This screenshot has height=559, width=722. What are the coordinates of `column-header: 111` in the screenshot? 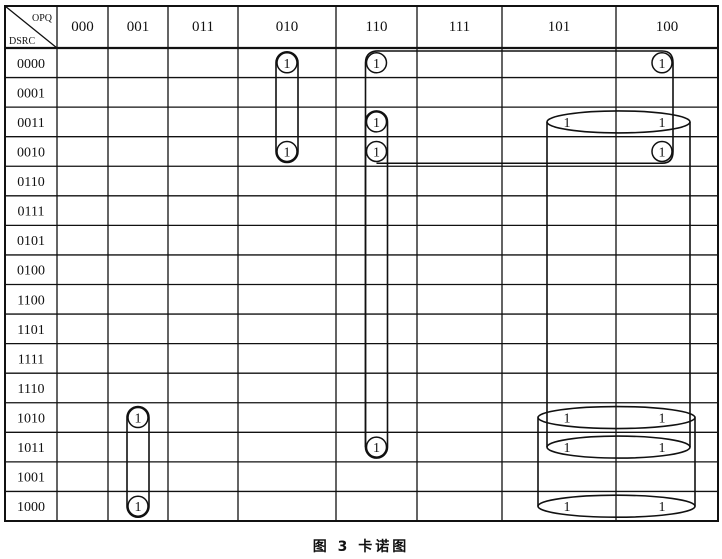 It's located at (459, 27).